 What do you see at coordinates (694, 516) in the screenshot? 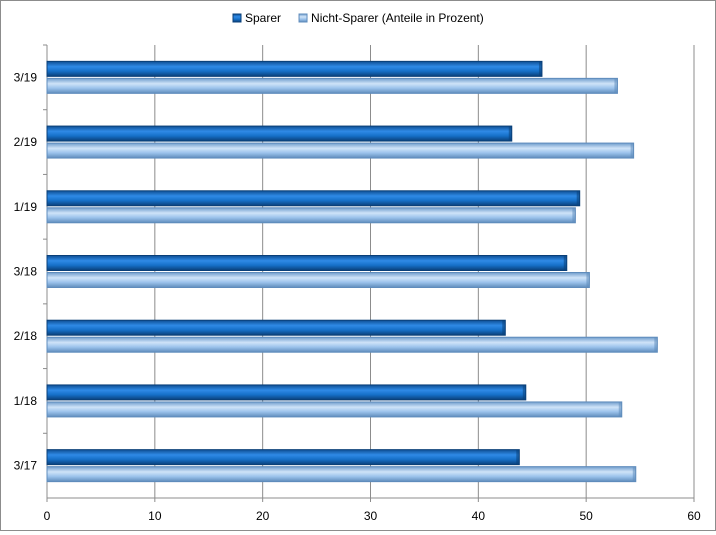
I see `x-tick-label: 60` at bounding box center [694, 516].